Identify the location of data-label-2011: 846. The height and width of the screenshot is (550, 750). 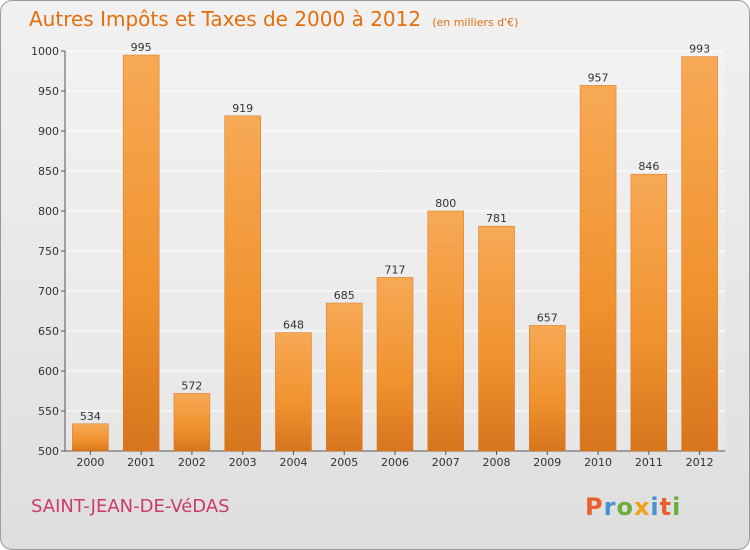
(648, 166).